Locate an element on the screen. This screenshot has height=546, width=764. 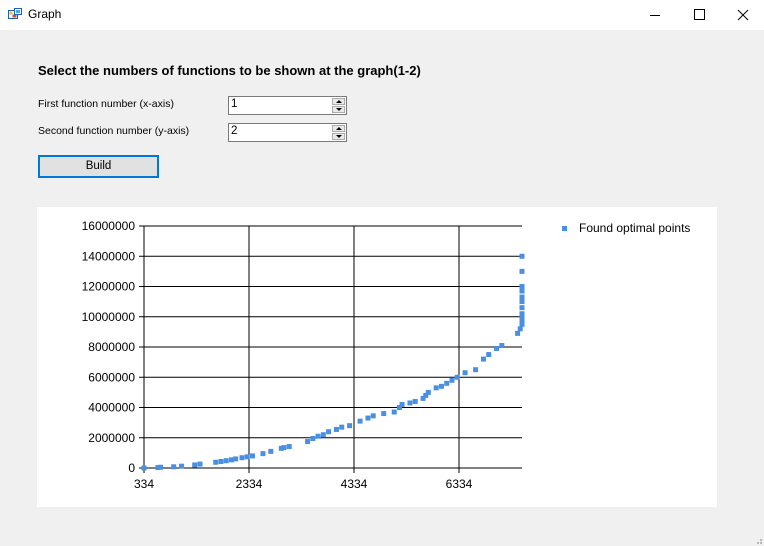
y-tick-label: 10000000 is located at coordinates (109, 317).